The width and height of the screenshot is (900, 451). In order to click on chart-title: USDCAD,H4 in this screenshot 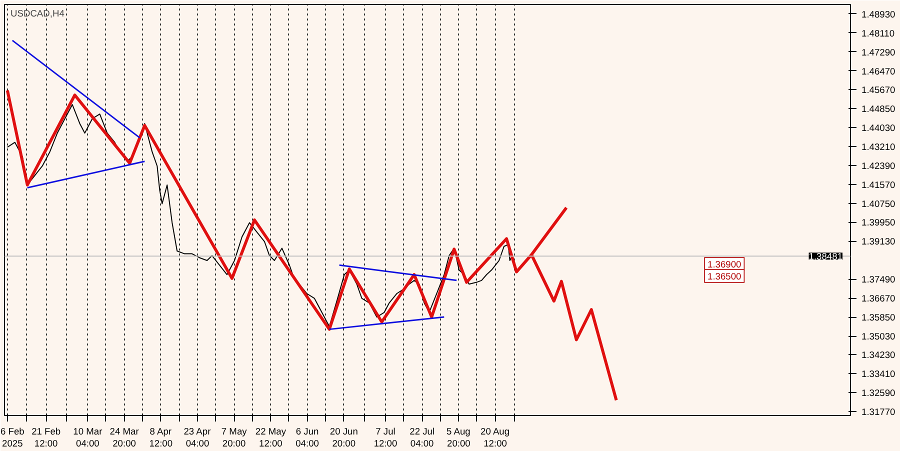, I will do `click(37, 13)`.